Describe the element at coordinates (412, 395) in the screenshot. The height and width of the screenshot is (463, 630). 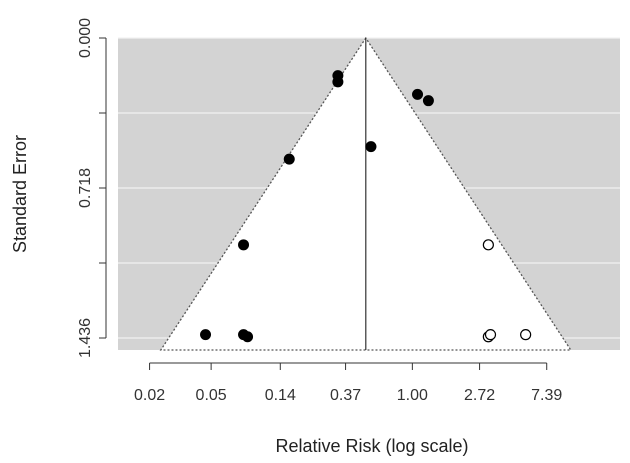
I see `x-tick-label: 1.00` at that location.